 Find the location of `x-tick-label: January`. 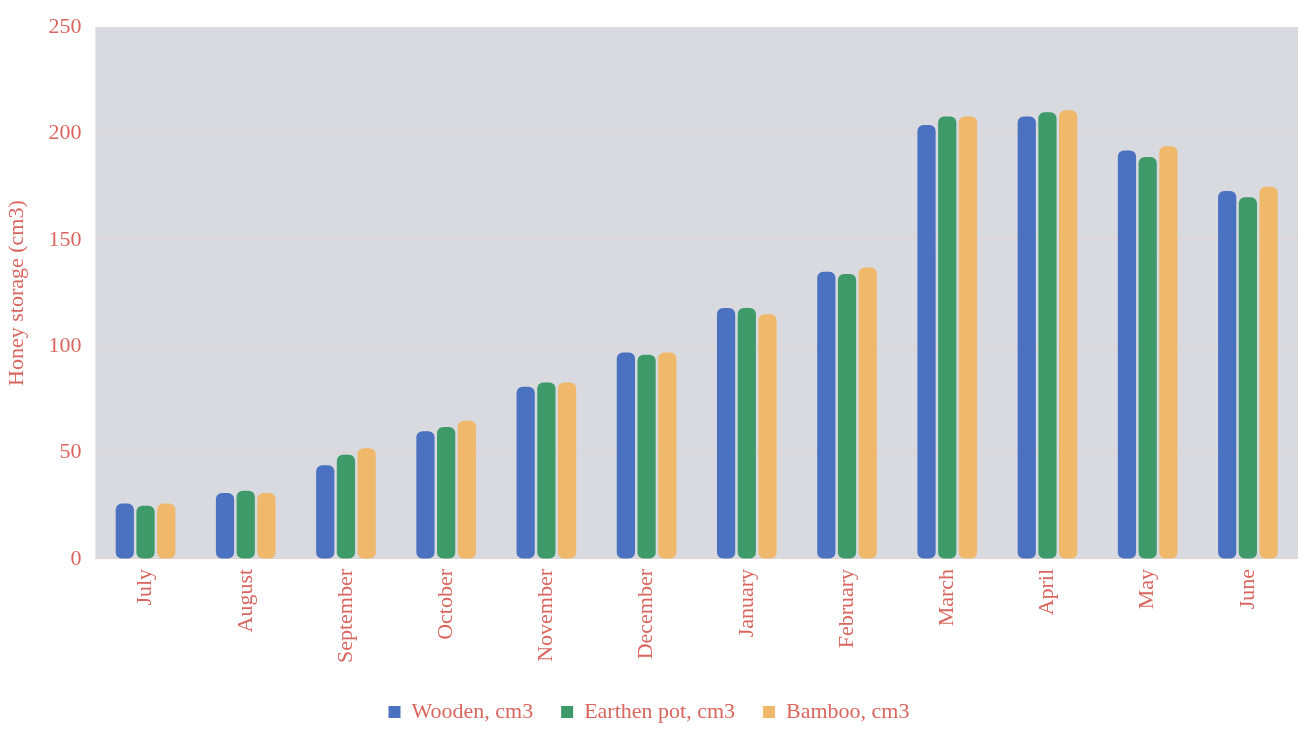

x-tick-label: January is located at coordinates (745, 603).